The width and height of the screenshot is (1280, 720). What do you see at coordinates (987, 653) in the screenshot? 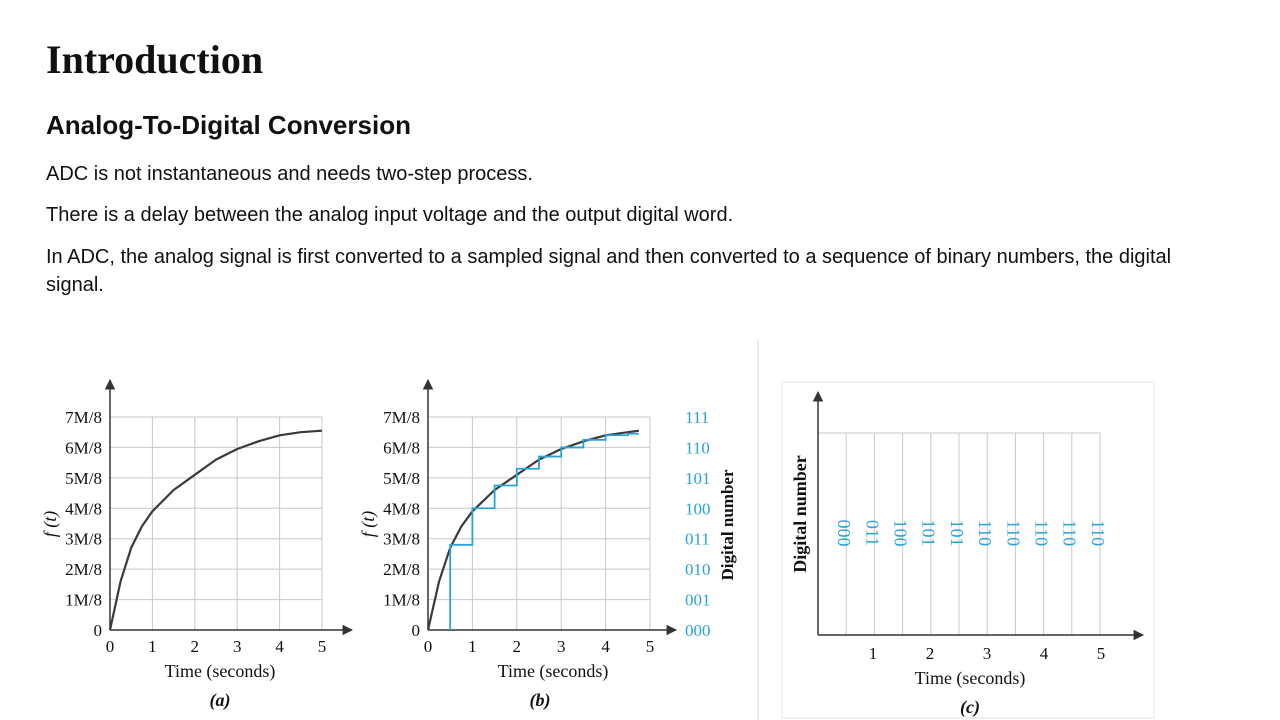
I see `x-tick-label-c: 3` at bounding box center [987, 653].